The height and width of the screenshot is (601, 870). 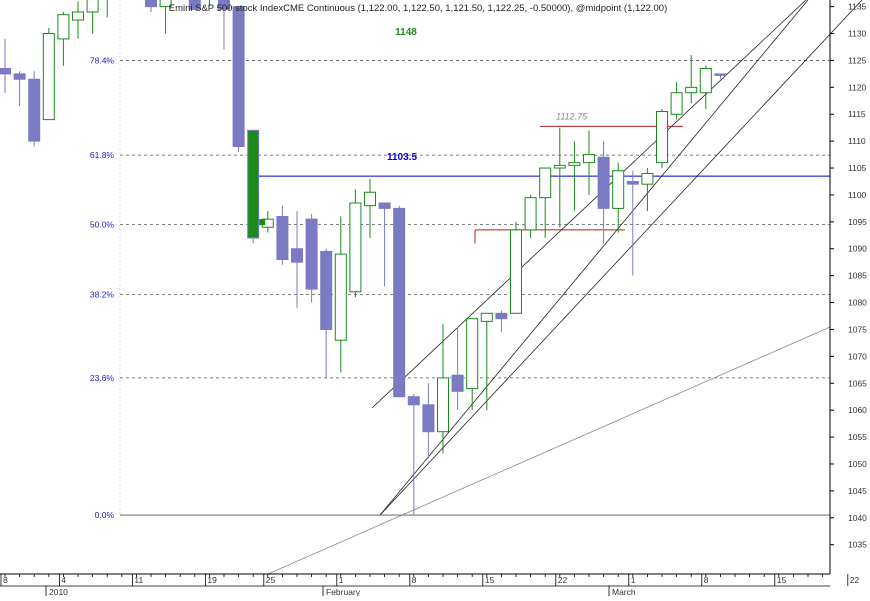 I want to click on fib-label: 23.6%, so click(x=102, y=378).